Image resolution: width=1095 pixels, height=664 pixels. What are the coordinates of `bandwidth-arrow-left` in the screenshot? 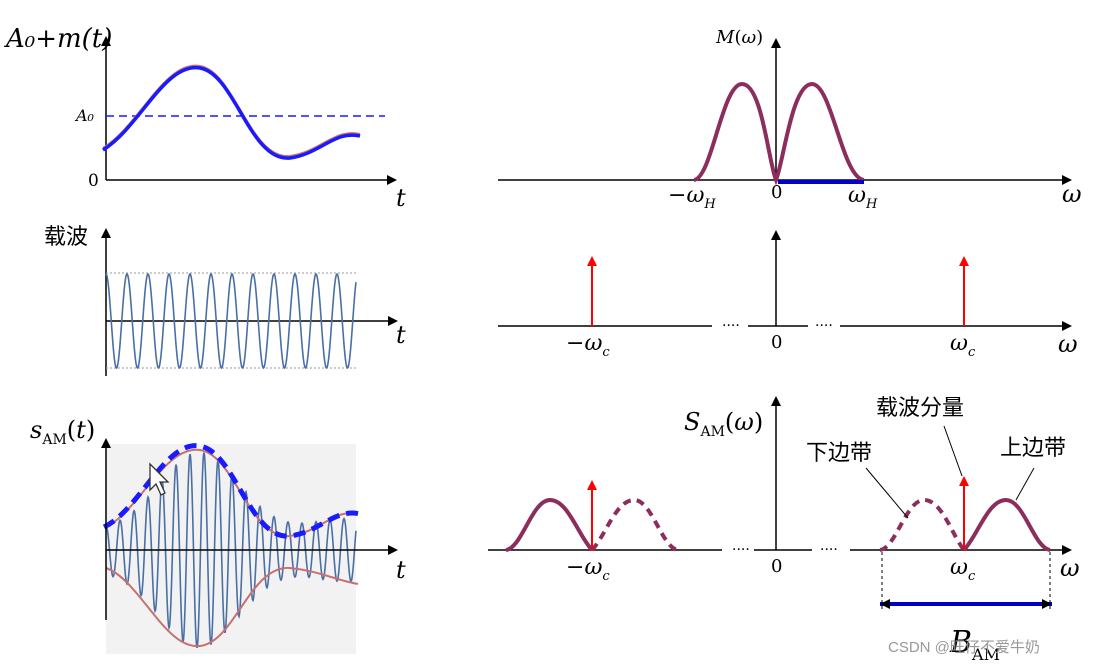 It's located at (885, 604).